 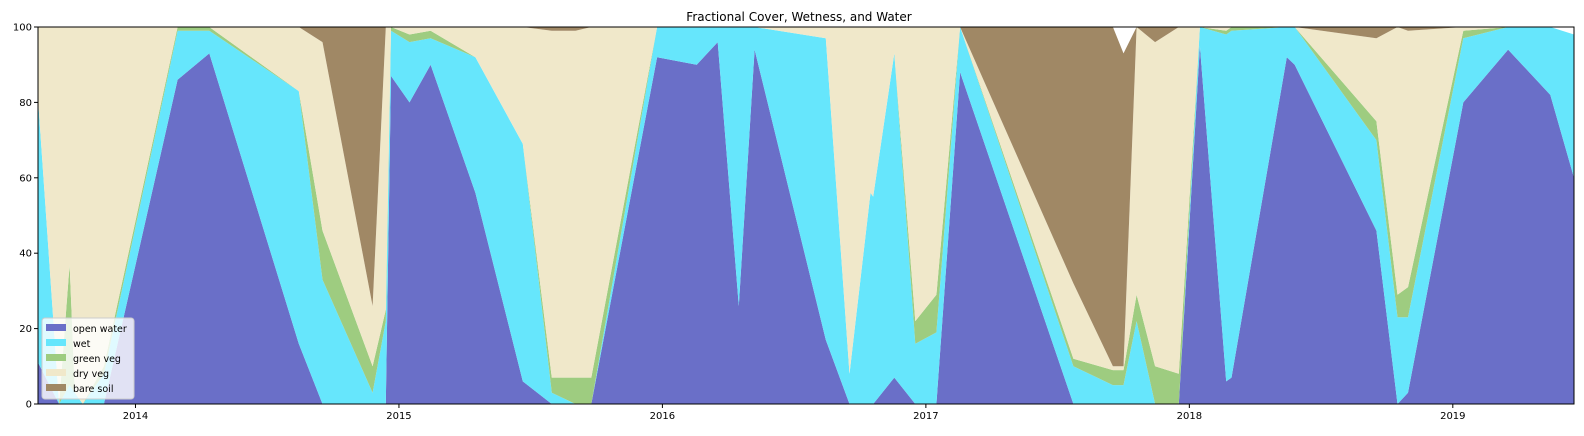 What do you see at coordinates (25, 103) in the screenshot?
I see `y-tick-label: 80` at bounding box center [25, 103].